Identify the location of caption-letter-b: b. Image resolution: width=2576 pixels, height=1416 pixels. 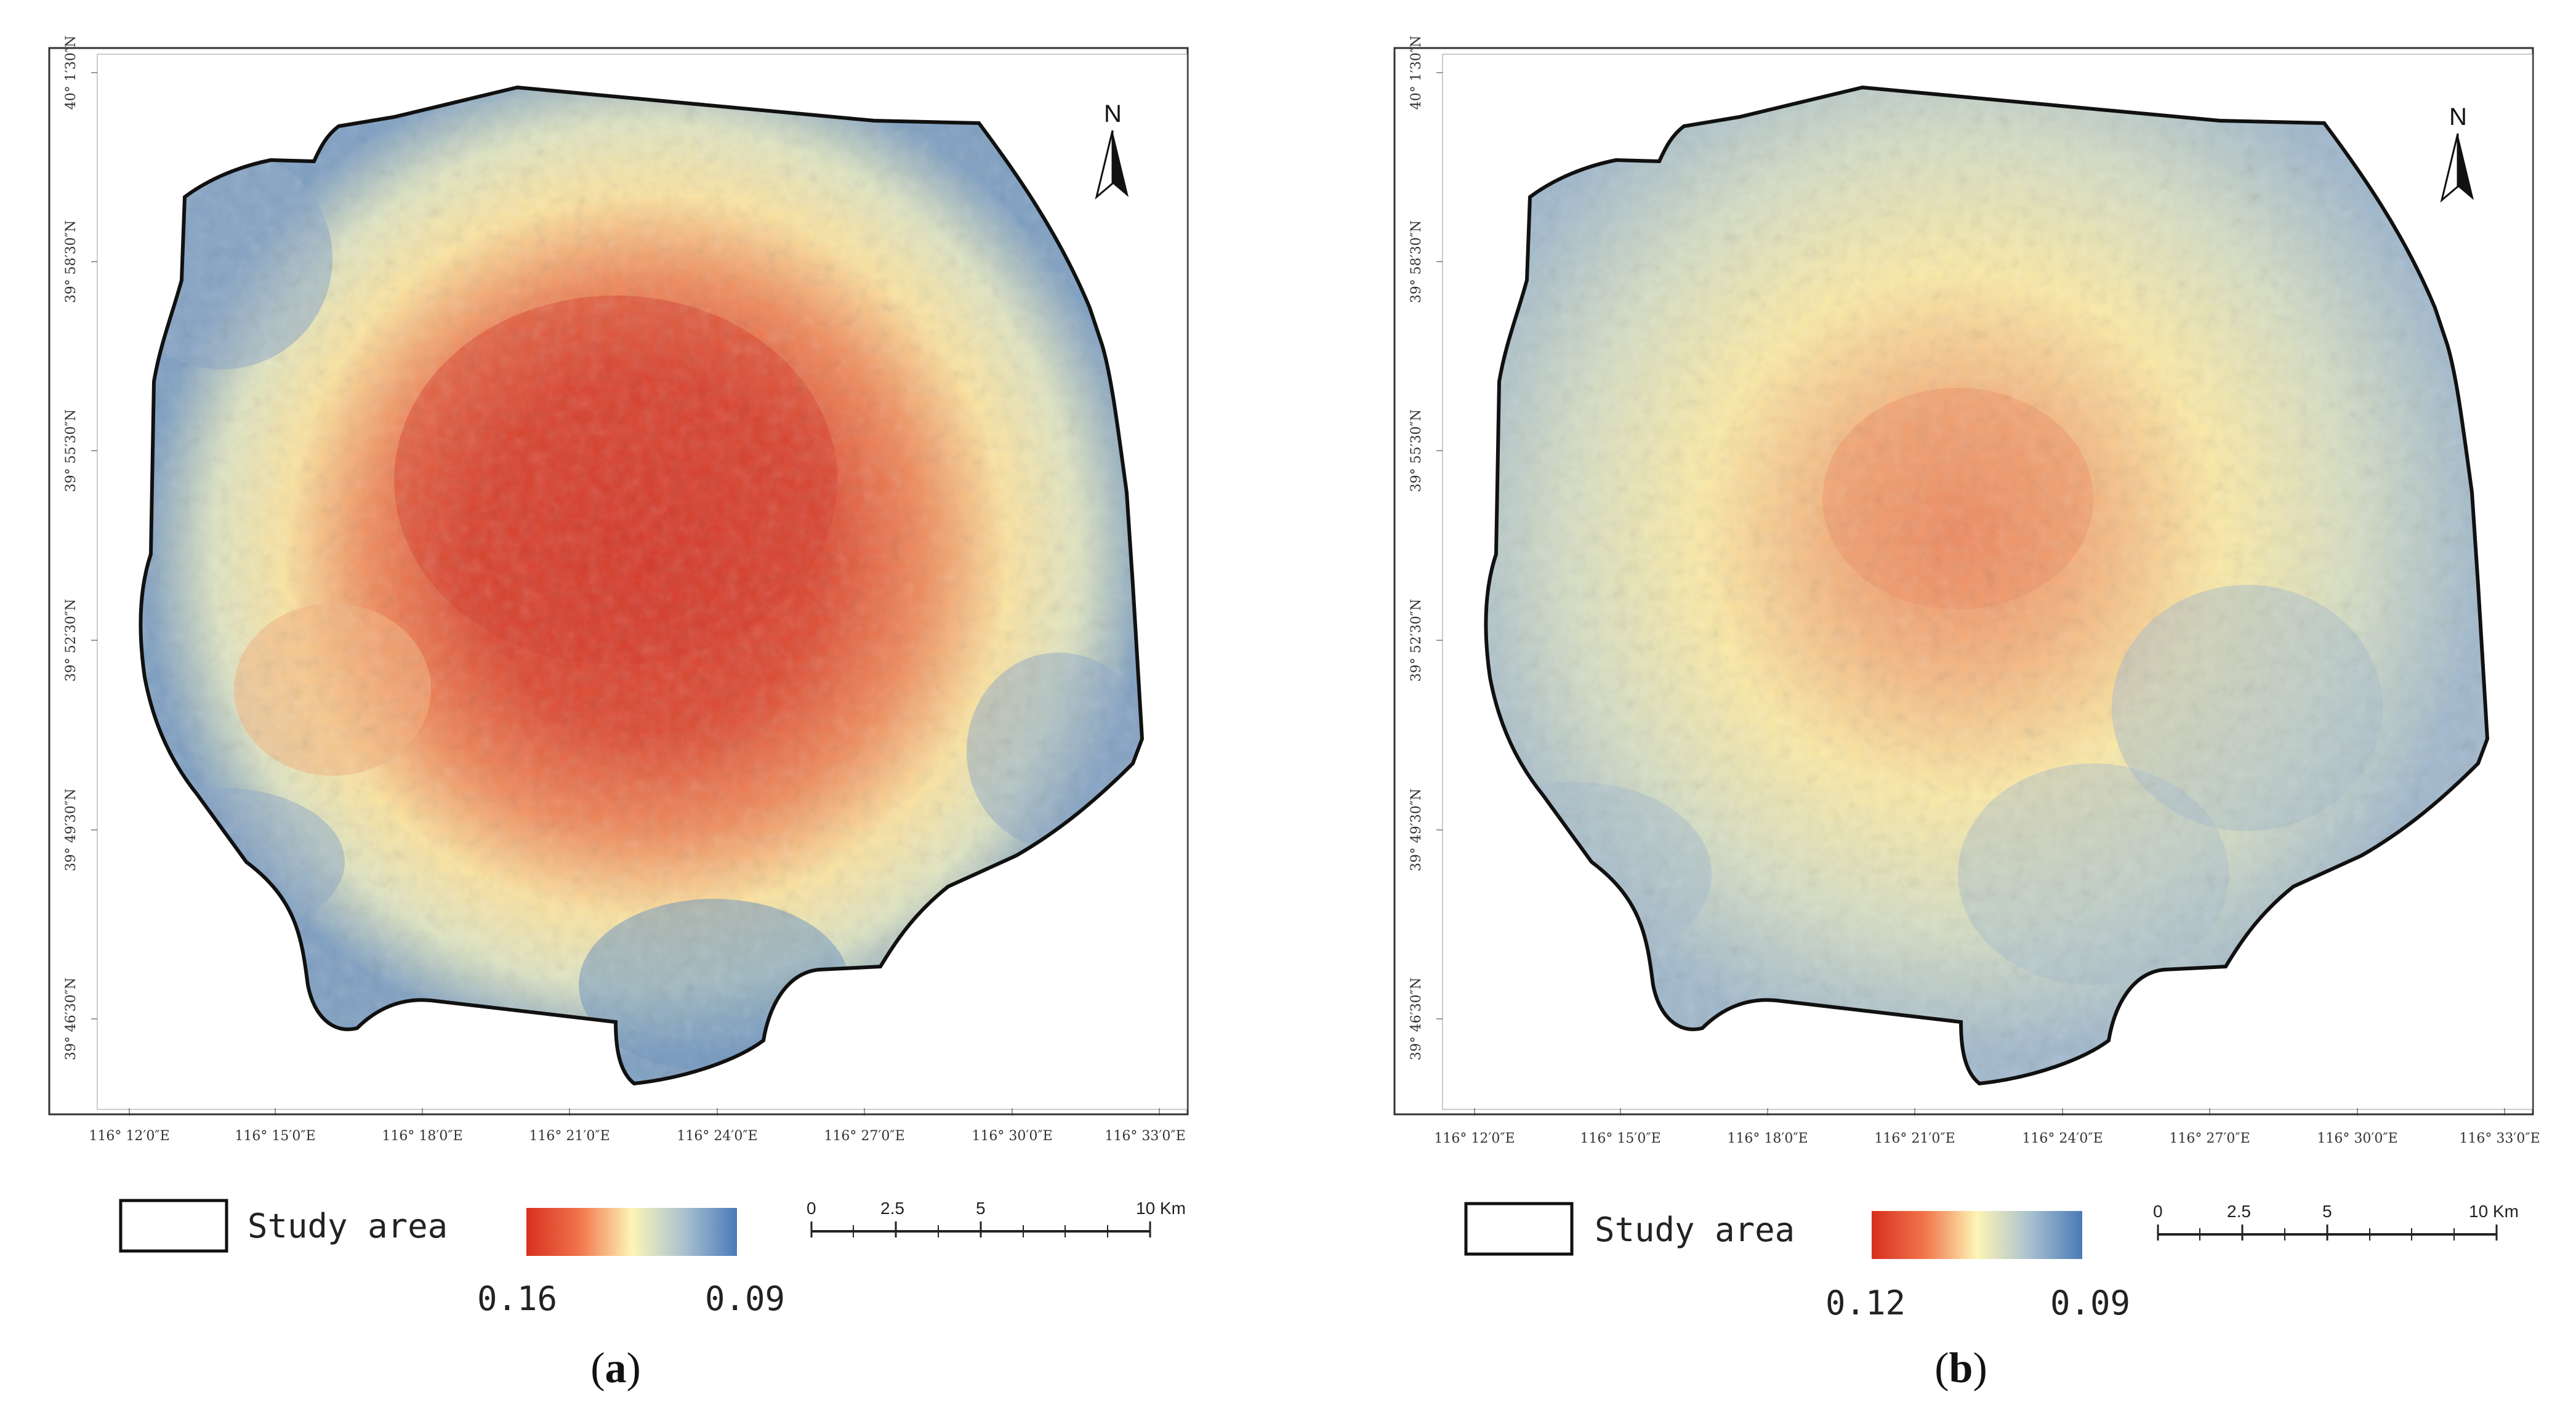
(1961, 1368).